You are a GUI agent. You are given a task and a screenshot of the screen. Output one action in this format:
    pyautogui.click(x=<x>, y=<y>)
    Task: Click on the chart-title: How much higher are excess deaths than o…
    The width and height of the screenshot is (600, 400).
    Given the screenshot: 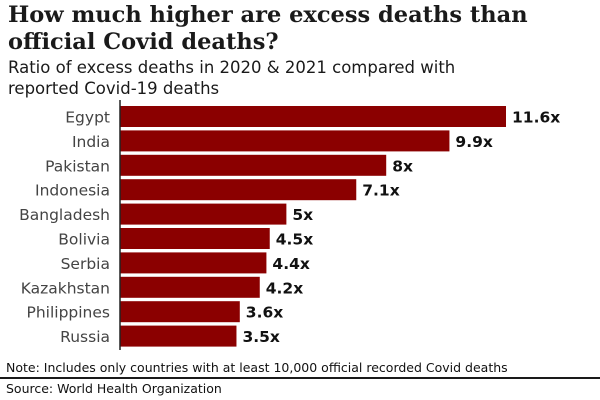 What is the action you would take?
    pyautogui.click(x=300, y=29)
    